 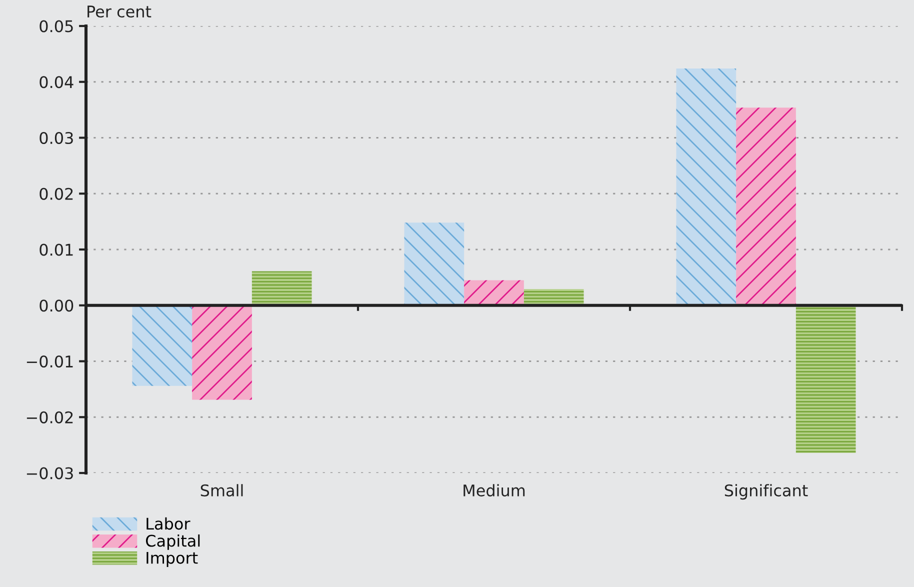 I want to click on y-tick-label: 0.01, so click(x=56, y=250).